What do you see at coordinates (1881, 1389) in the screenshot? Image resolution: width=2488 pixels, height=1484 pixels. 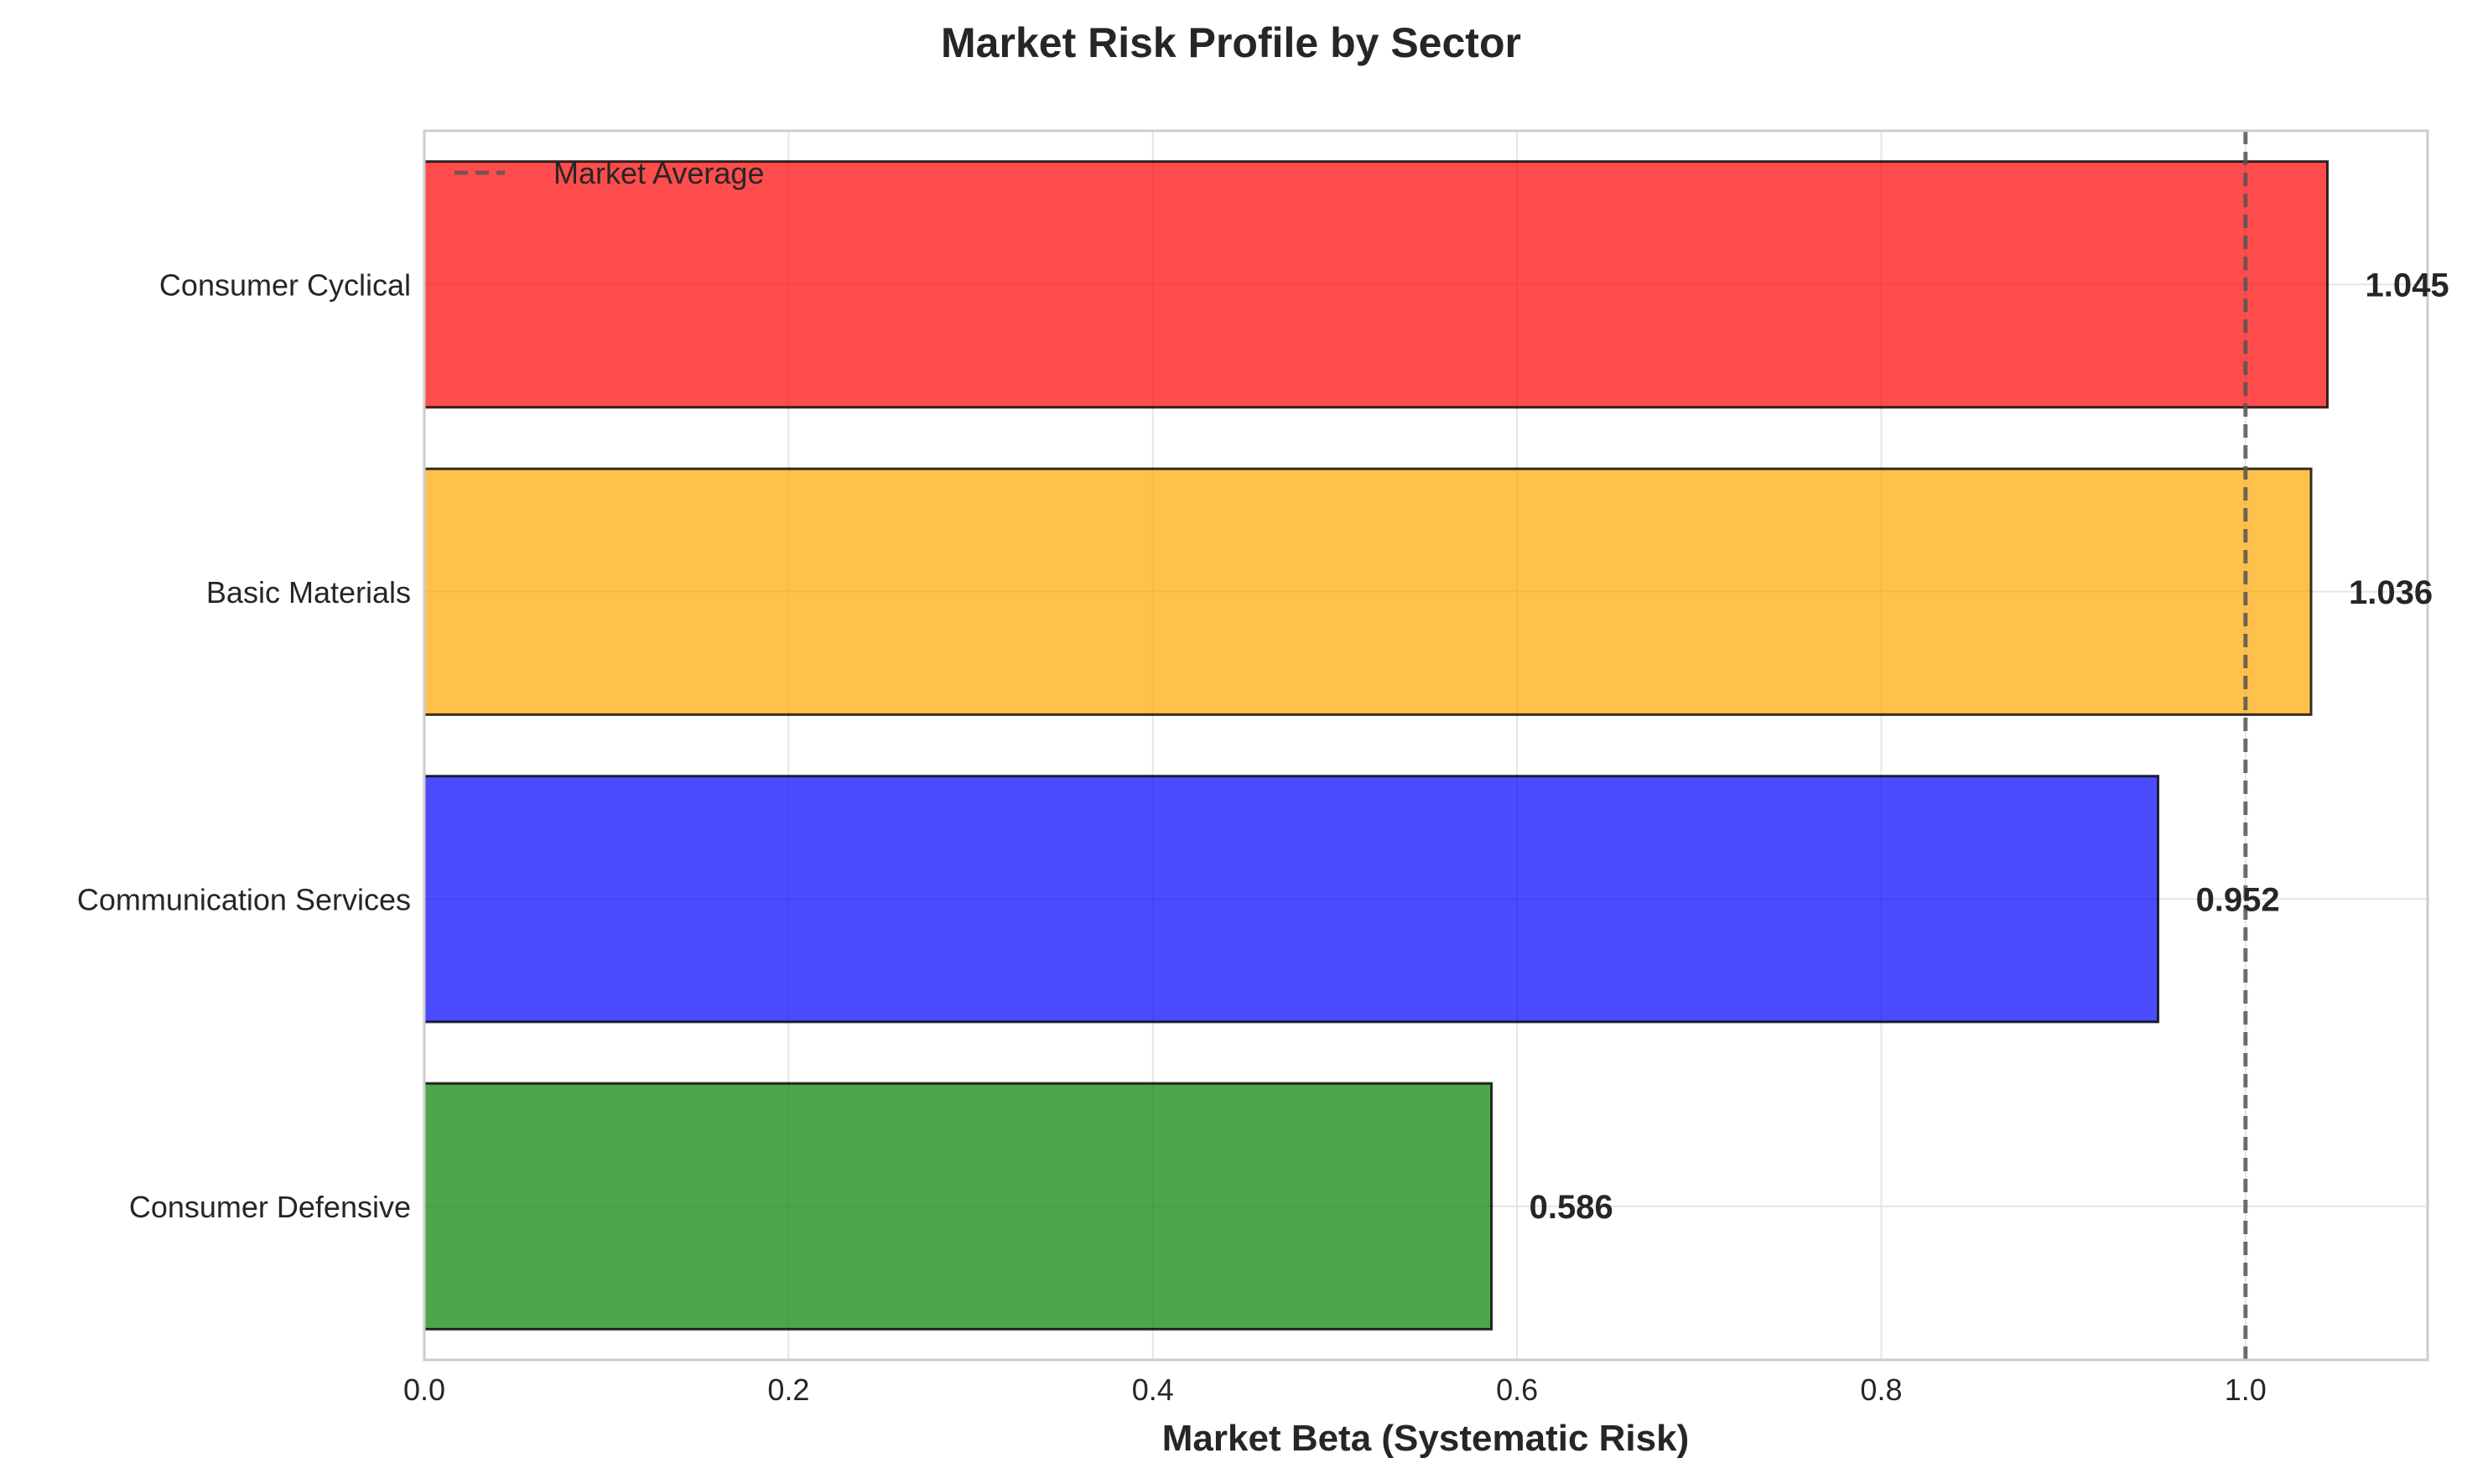 I see `x-tick-label-0-8: 0.8` at bounding box center [1881, 1389].